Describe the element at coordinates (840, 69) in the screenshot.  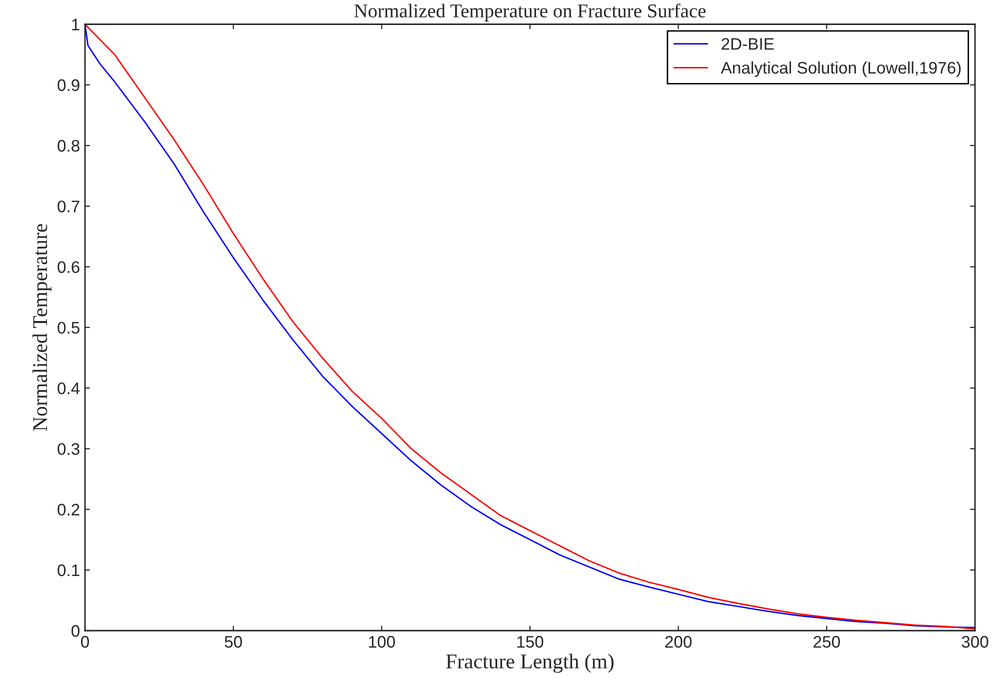
I see `legend-label: Analytical Solution (Lowell,1976)` at that location.